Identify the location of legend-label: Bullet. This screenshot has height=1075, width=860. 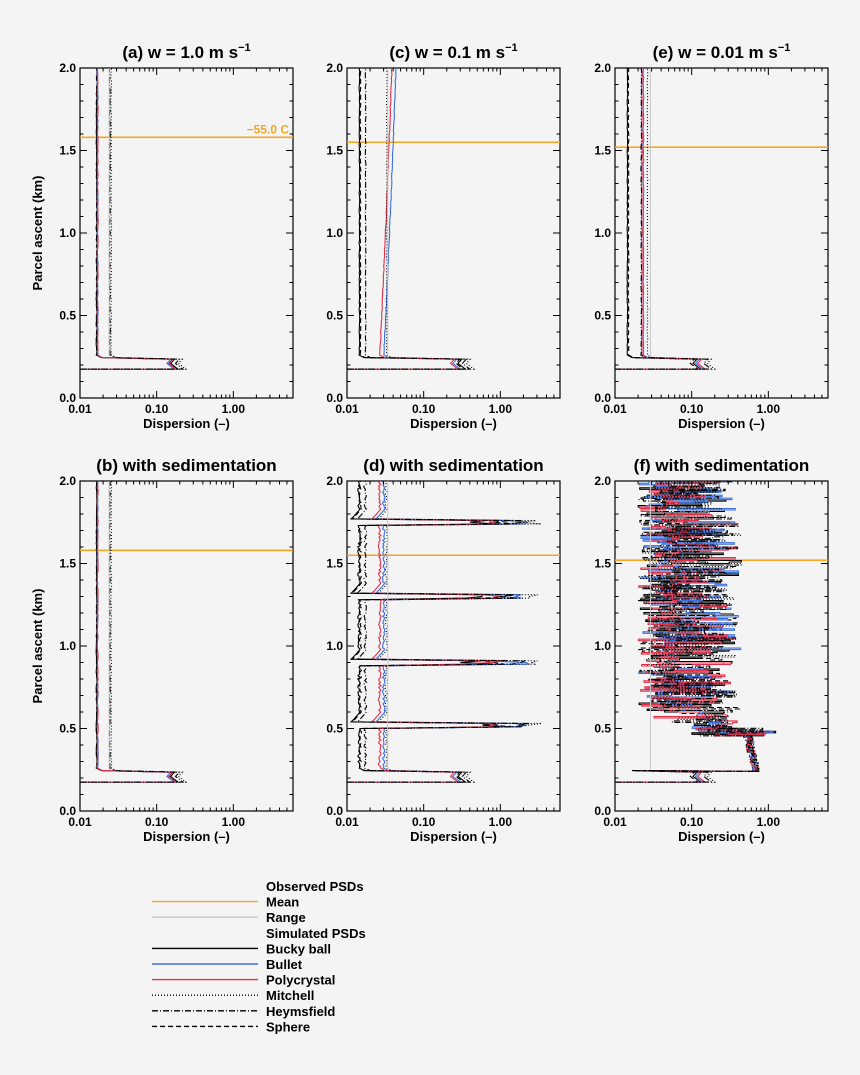
(284, 964).